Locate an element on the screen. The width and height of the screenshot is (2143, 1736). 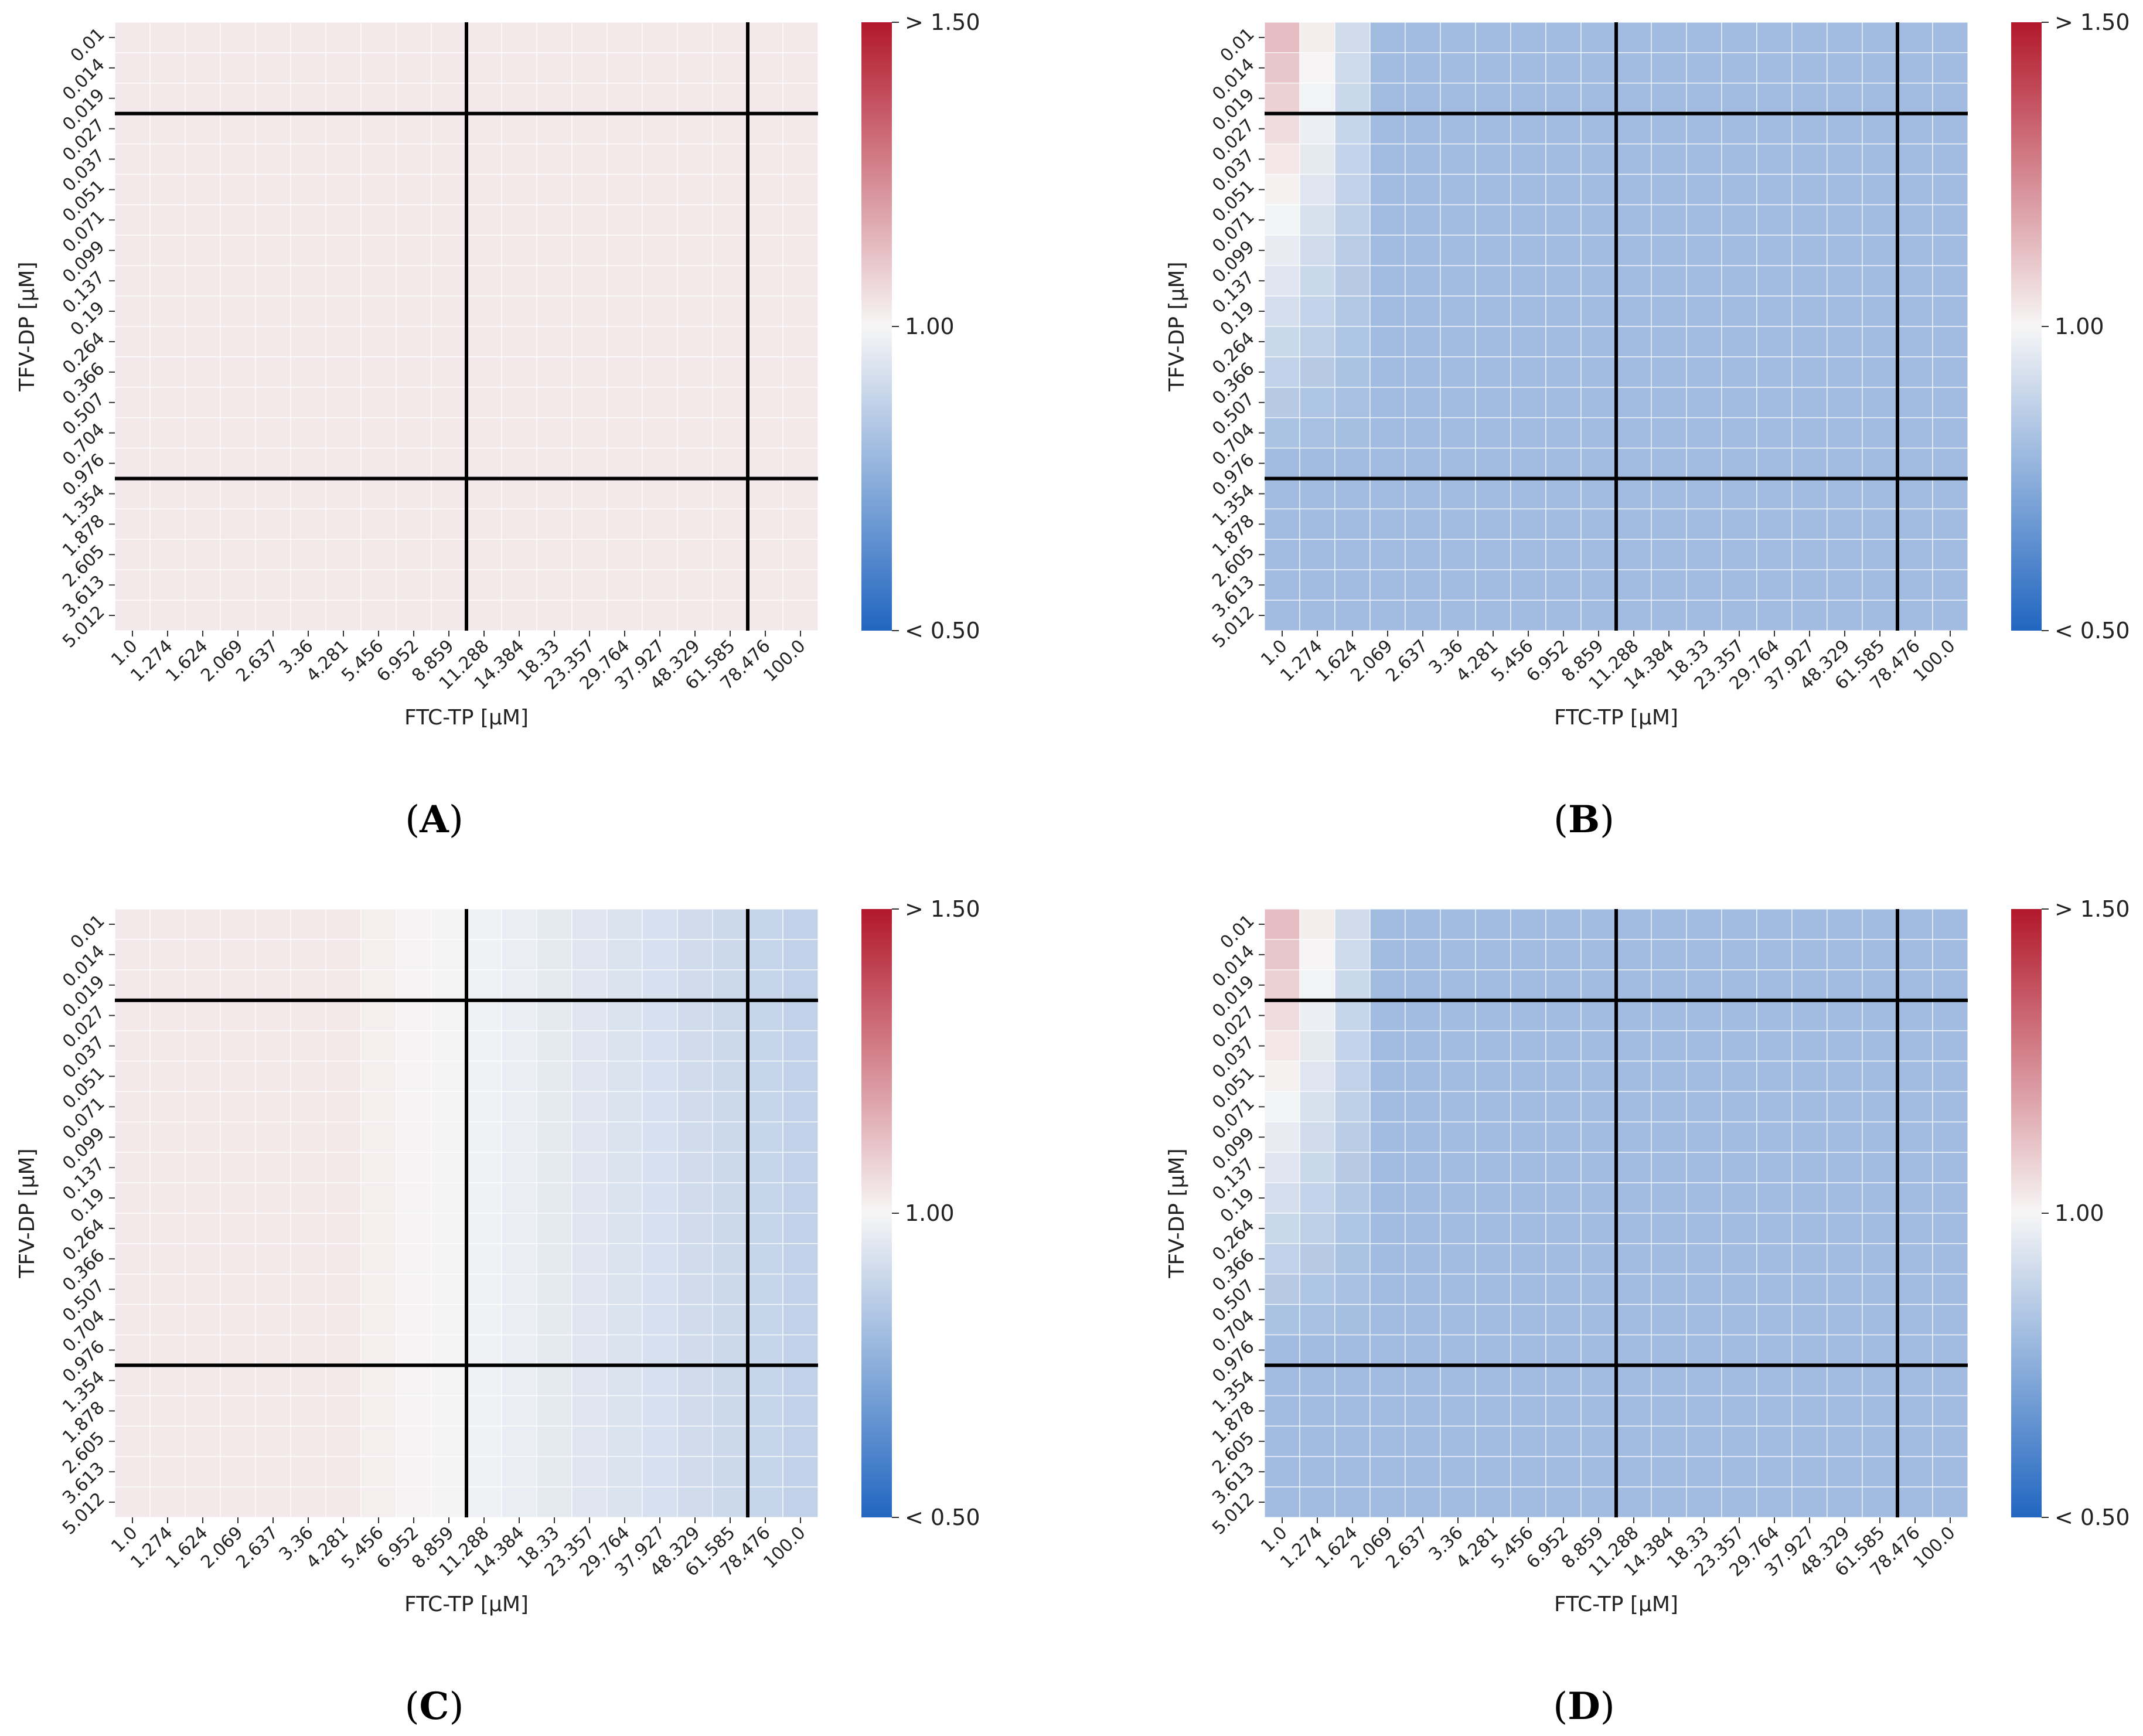
reference-lines is located at coordinates (466, 1213).